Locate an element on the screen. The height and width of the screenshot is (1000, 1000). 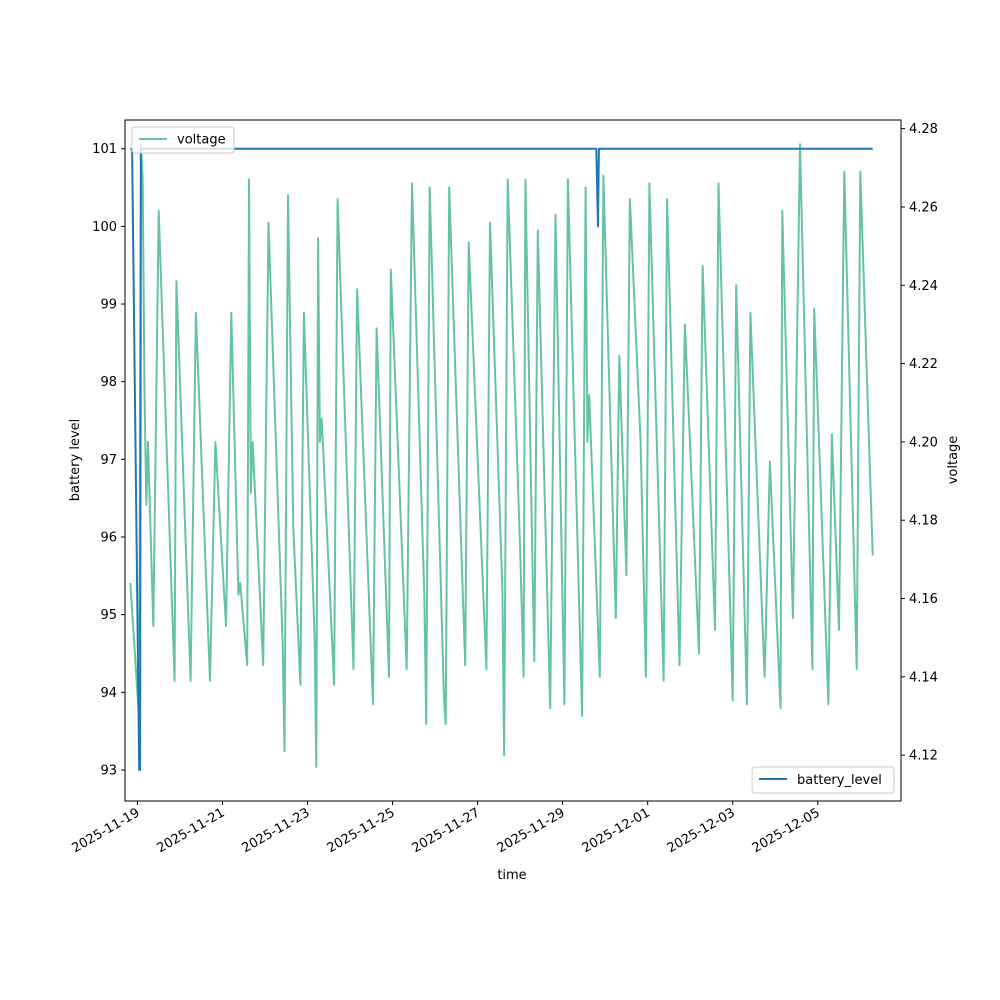
legend-battery-level-box is located at coordinates (823, 780).